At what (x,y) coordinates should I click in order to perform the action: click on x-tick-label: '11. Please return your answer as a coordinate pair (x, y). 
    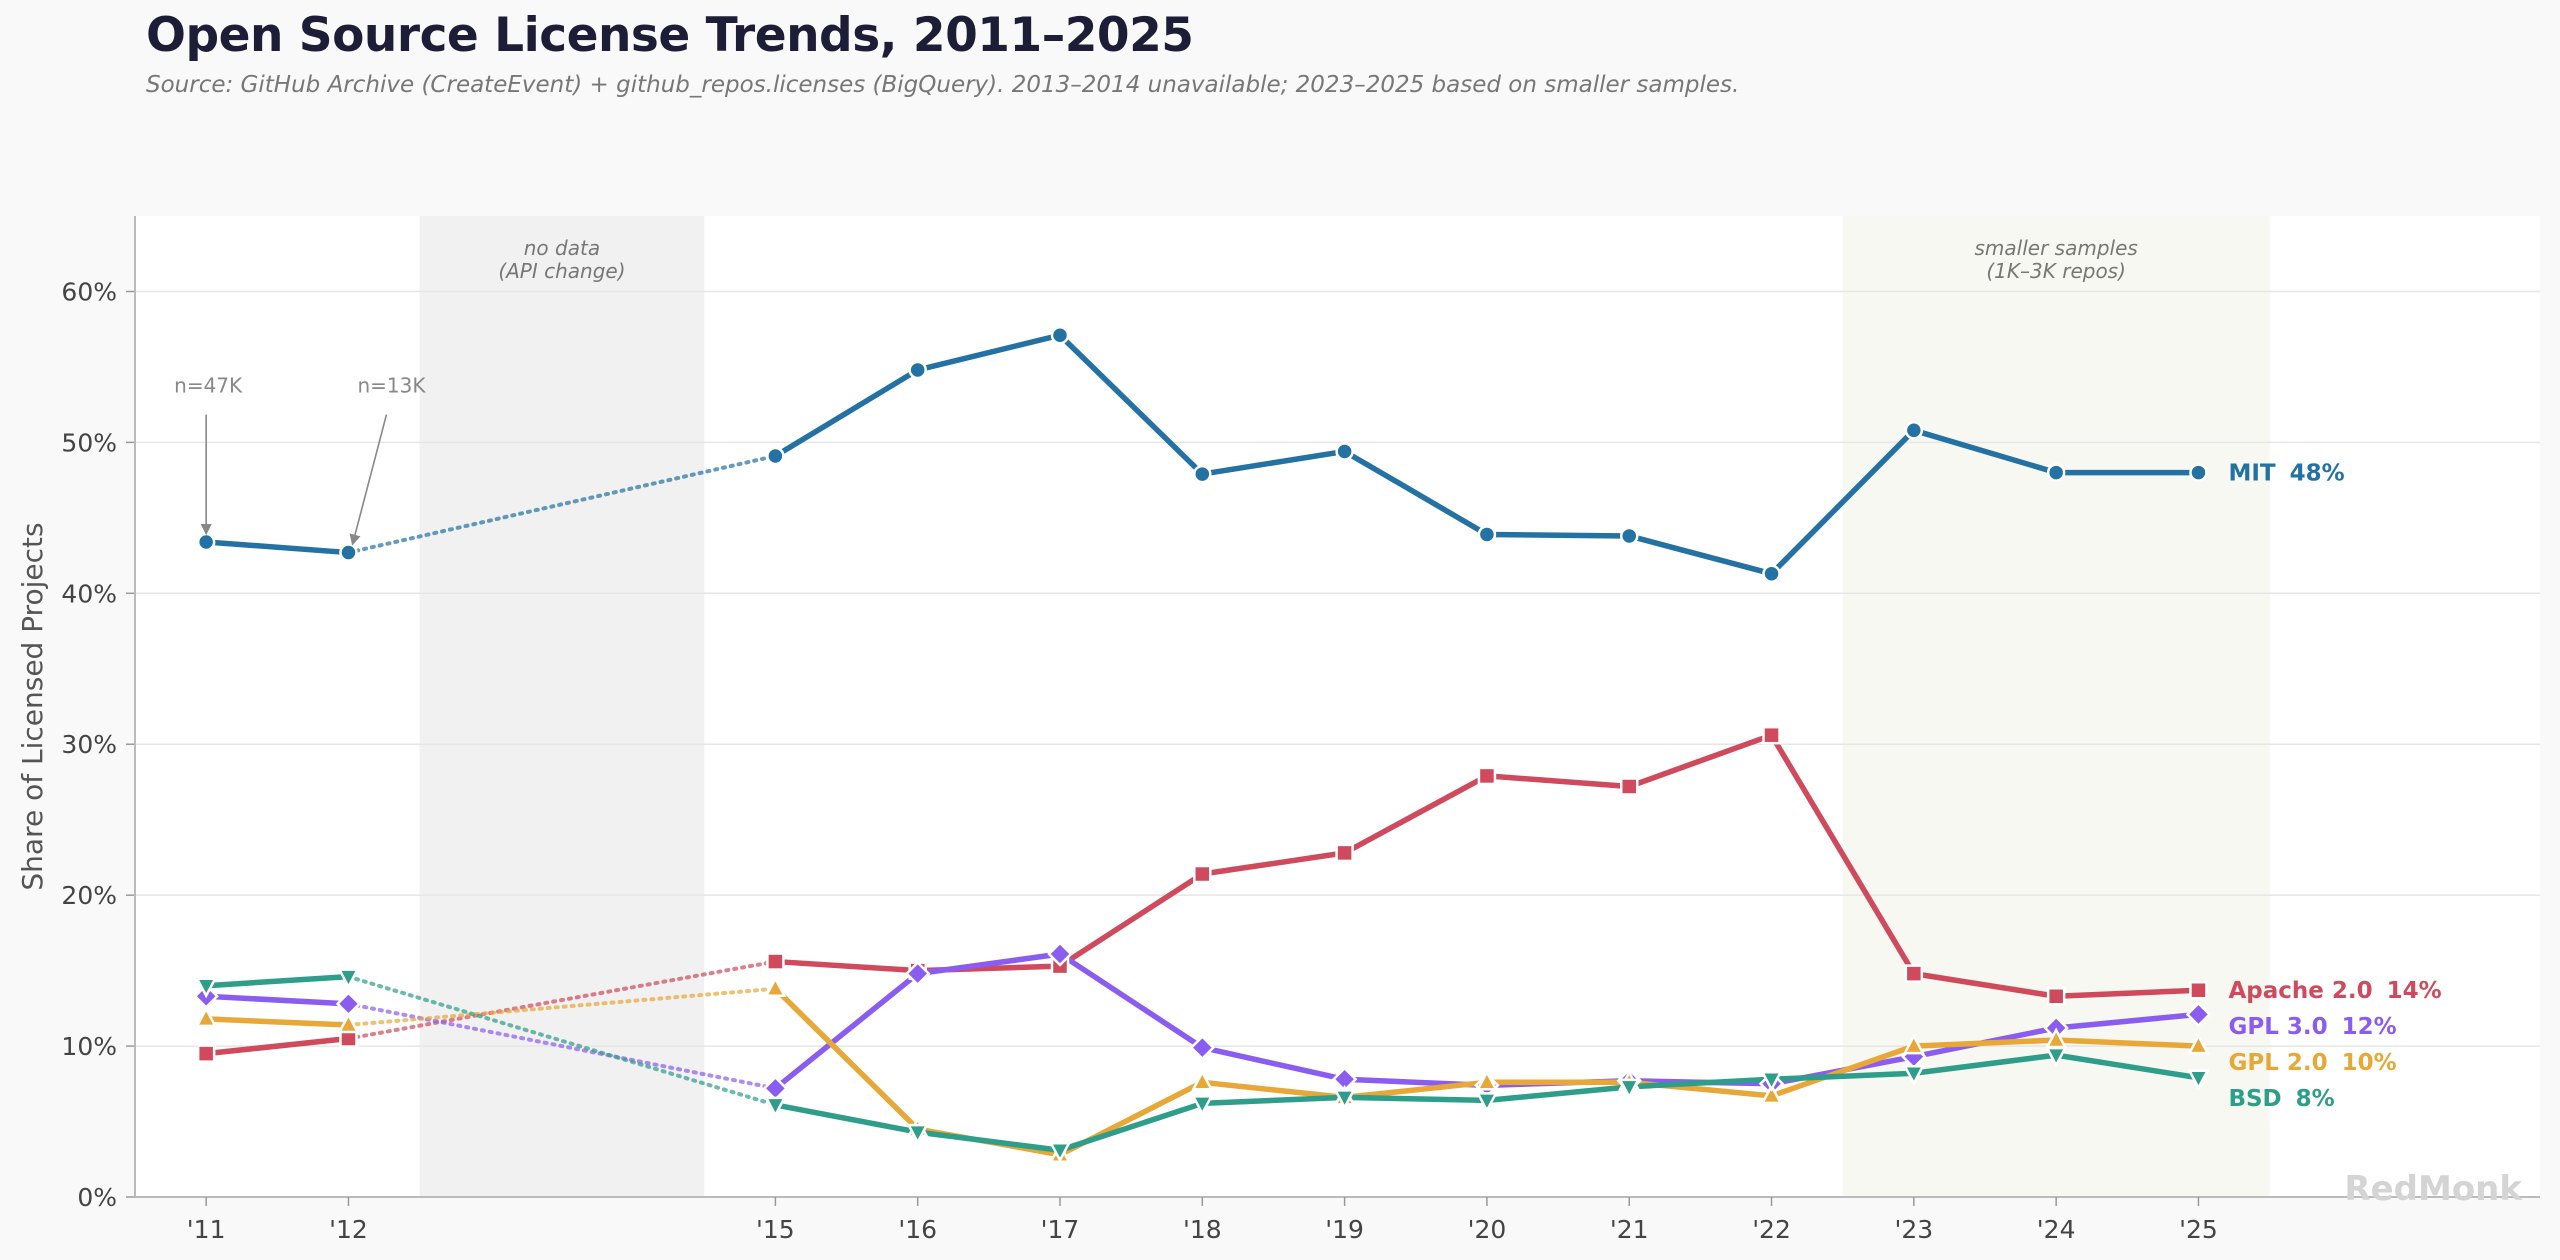
    Looking at the image, I should click on (206, 1229).